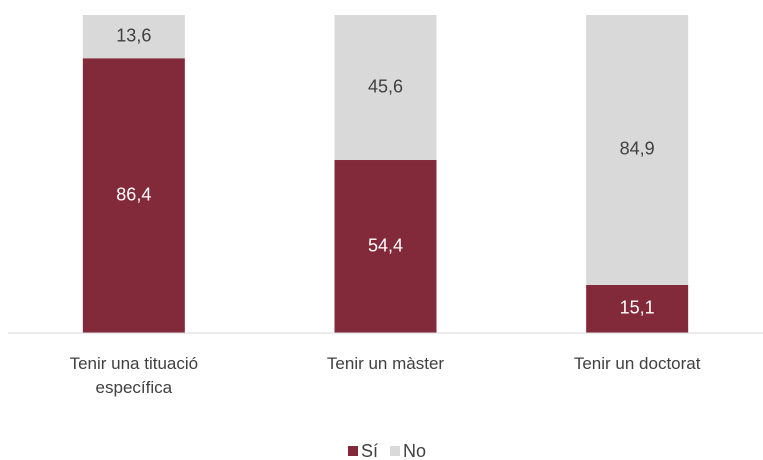 This screenshot has width=763, height=460. Describe the element at coordinates (637, 363) in the screenshot. I see `x-tick-label: Tenir un doctorat` at that location.